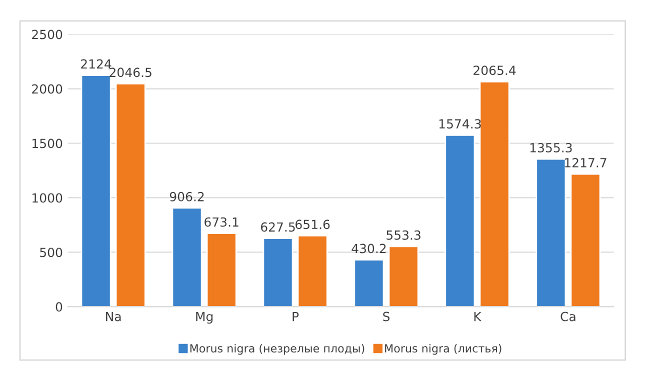 The image size is (646, 381). What do you see at coordinates (478, 317) in the screenshot?
I see `x-tick-label: K` at bounding box center [478, 317].